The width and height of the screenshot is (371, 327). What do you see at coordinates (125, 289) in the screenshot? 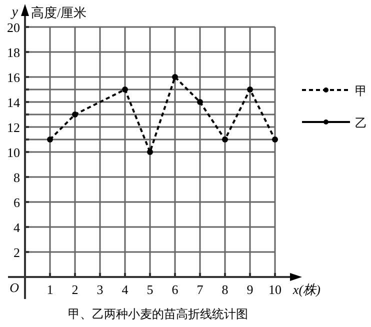
I see `x-tick-label: 4` at bounding box center [125, 289].